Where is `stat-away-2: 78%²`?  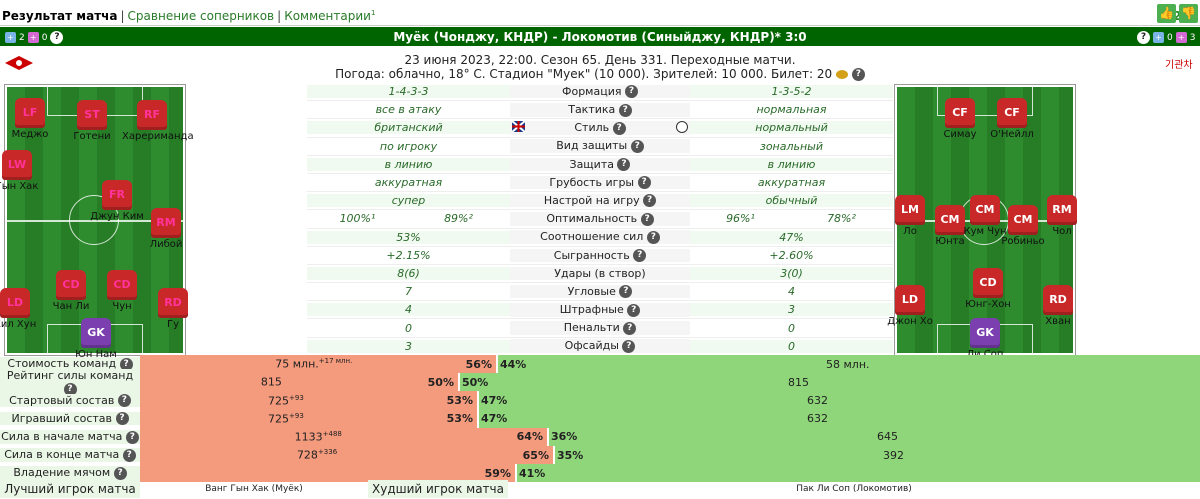 stat-away-2: 78%² is located at coordinates (841, 219).